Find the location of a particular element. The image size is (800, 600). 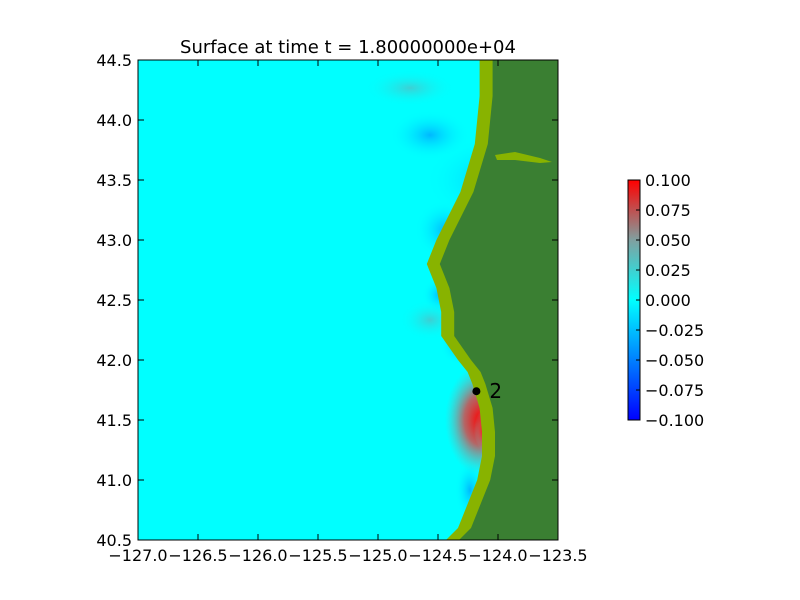

x-tick-label: −124.0 is located at coordinates (497, 555).